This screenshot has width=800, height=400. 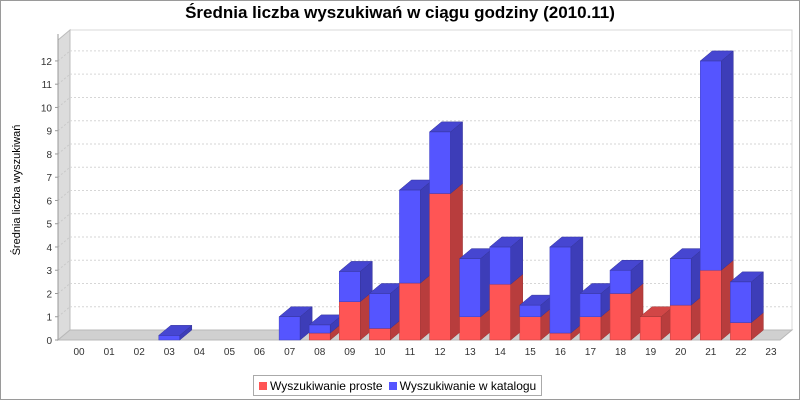 I want to click on y-tick-label: 7, so click(x=49, y=178).